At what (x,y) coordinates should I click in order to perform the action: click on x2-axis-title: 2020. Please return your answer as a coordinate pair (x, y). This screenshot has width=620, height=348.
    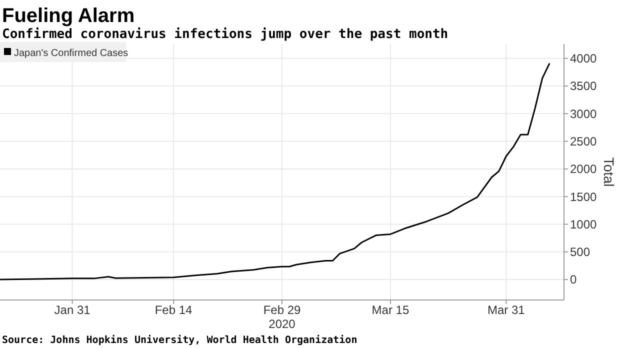
    Looking at the image, I should click on (282, 324).